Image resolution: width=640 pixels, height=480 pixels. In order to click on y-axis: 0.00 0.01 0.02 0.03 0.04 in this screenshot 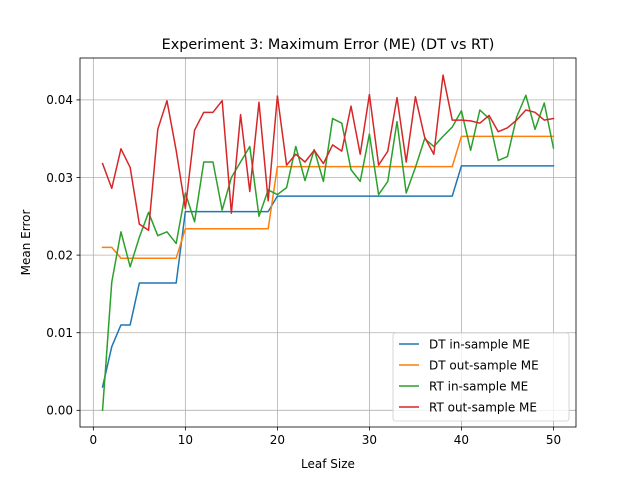, I will do `click(63, 255)`.